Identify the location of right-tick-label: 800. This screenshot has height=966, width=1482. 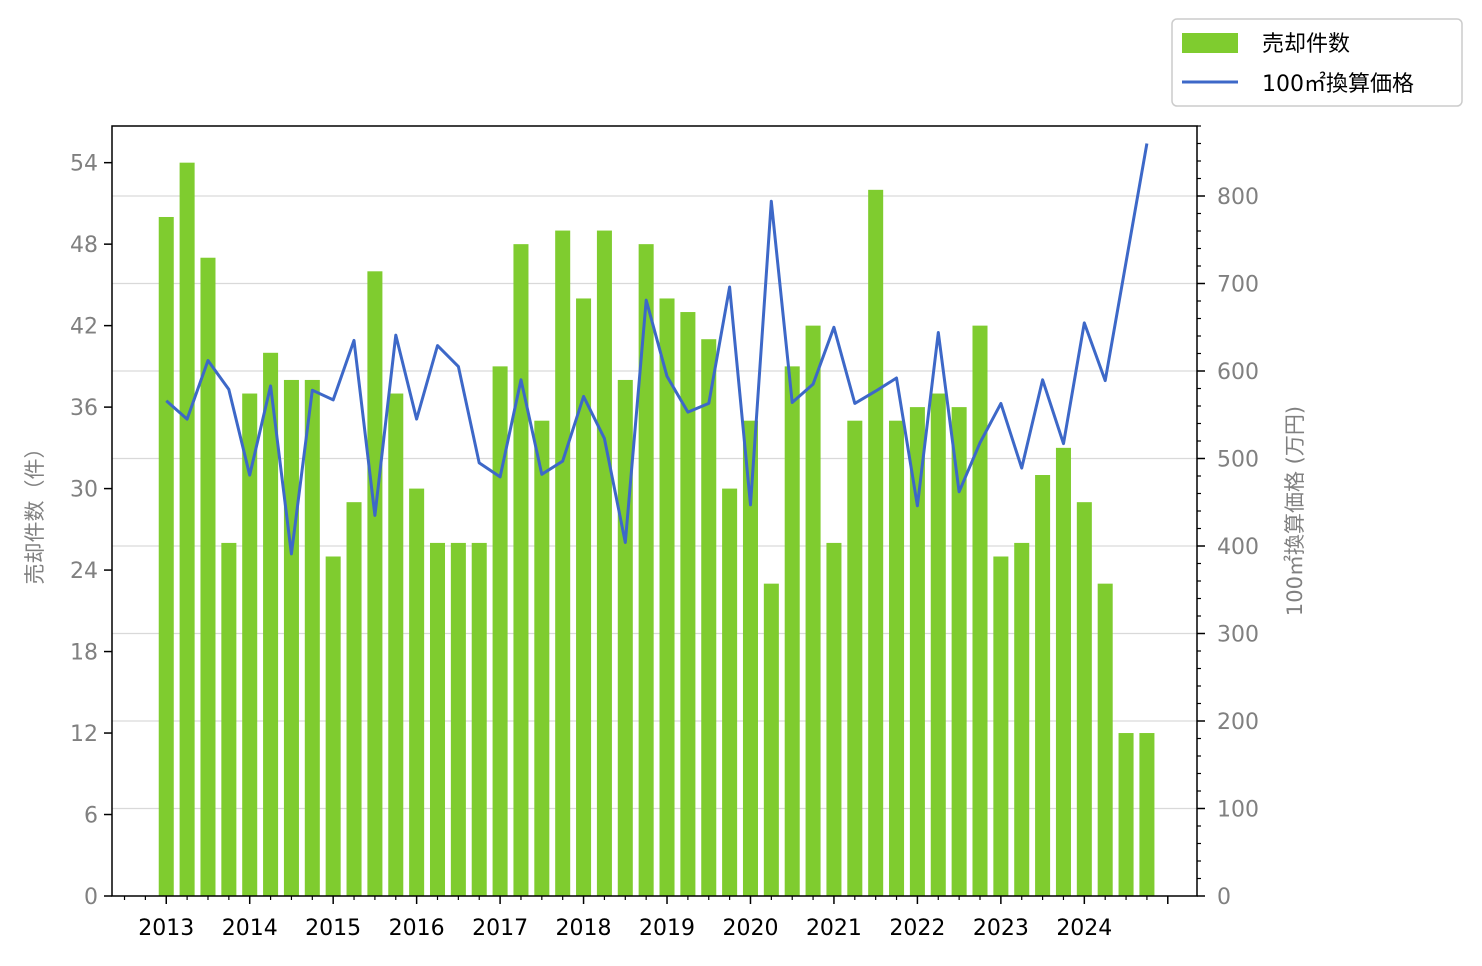
(1238, 197).